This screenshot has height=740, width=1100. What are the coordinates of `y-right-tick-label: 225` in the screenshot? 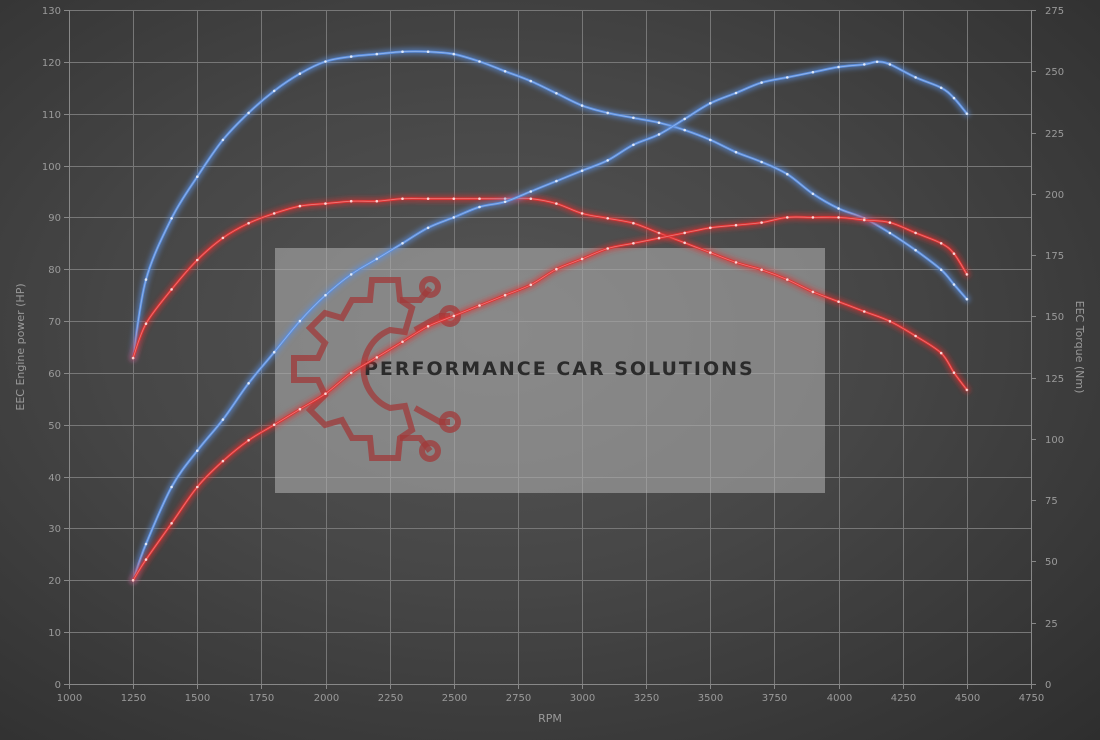 It's located at (1054, 134).